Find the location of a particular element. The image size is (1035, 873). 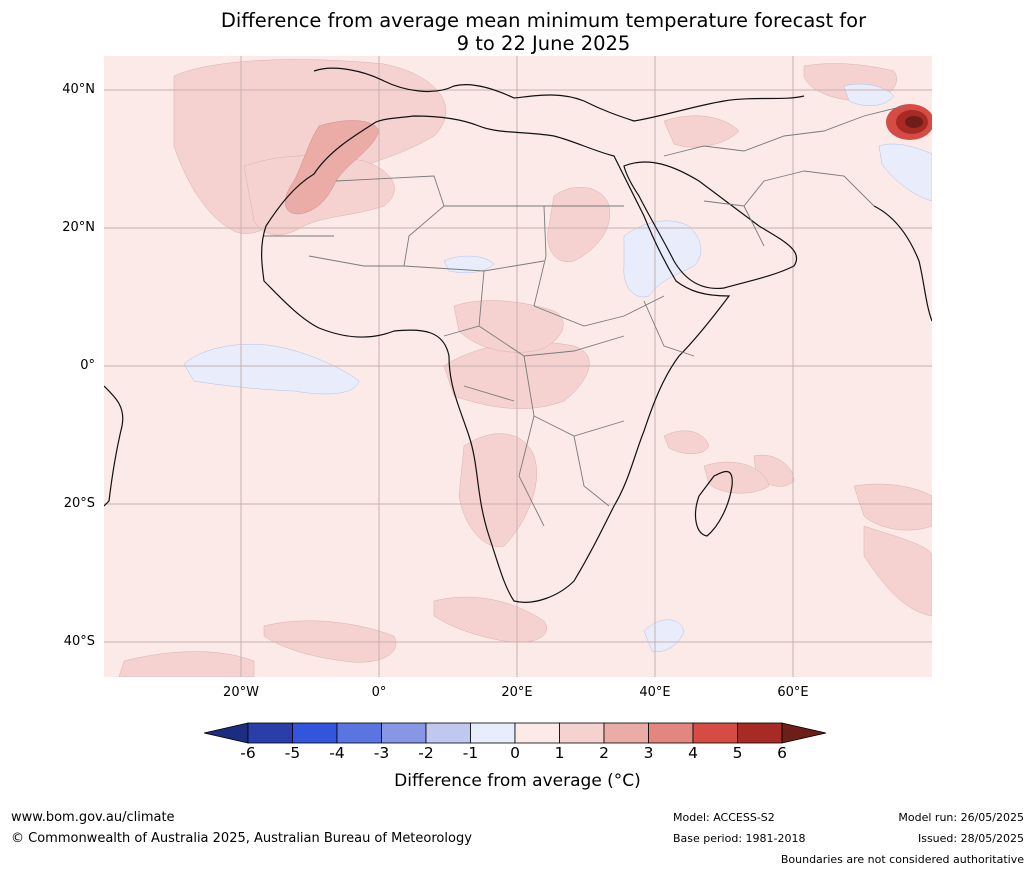

colorbar-tick-label: -6 is located at coordinates (248, 753).